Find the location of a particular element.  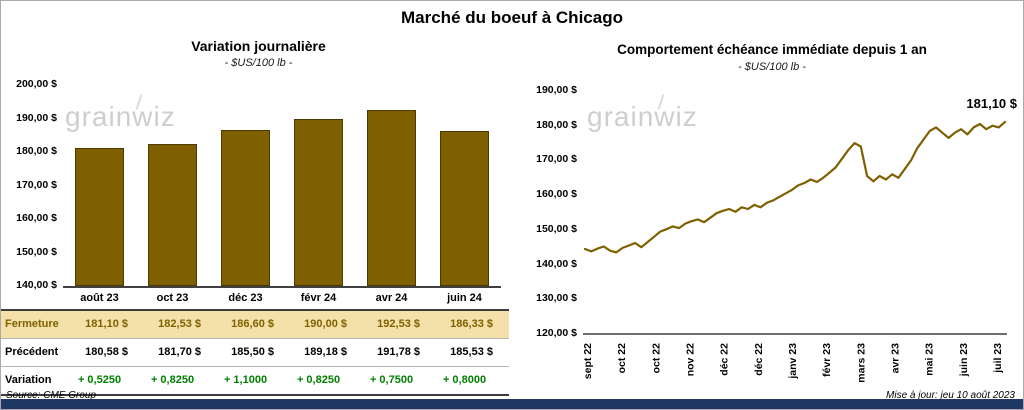

x-axis-label: mars 23 is located at coordinates (861, 363).